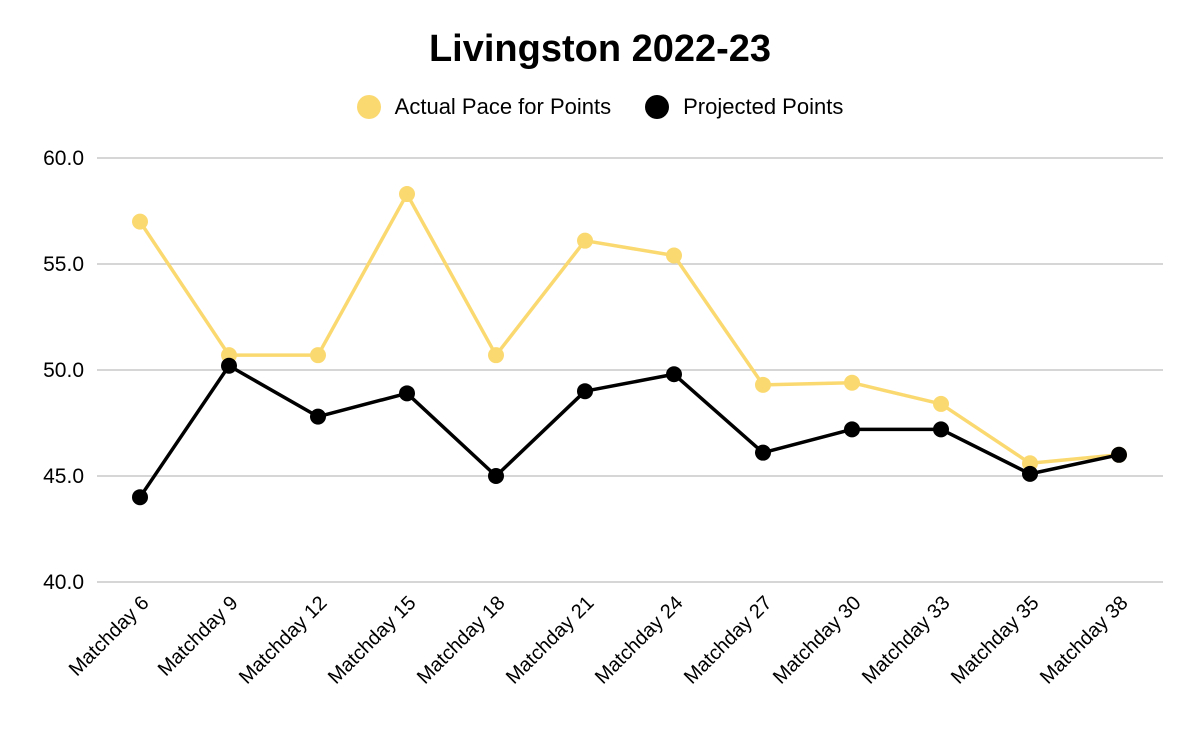 The height and width of the screenshot is (736, 1200). What do you see at coordinates (1084, 640) in the screenshot?
I see `x-tick-label: Matchday 38` at bounding box center [1084, 640].